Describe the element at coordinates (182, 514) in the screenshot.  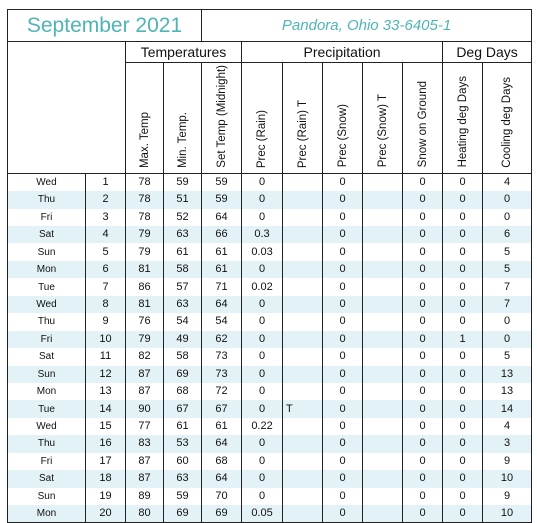
I see `value-cell: 69` at that location.